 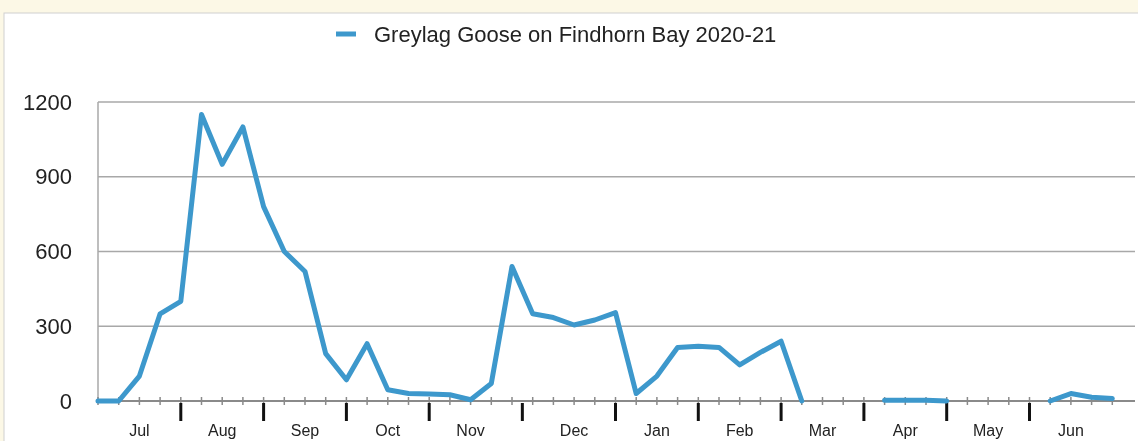 What do you see at coordinates (388, 430) in the screenshot?
I see `x-tick-label: Oct` at bounding box center [388, 430].